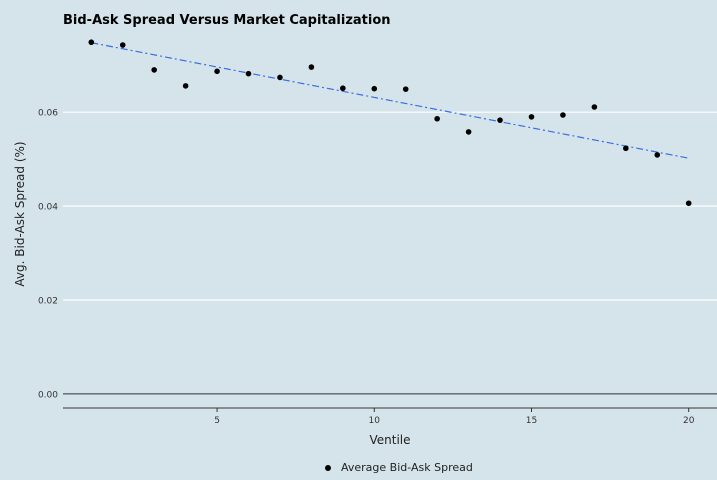 This screenshot has width=717, height=480. Describe the element at coordinates (48, 114) in the screenshot. I see `y-tick-label: 0.06` at that location.